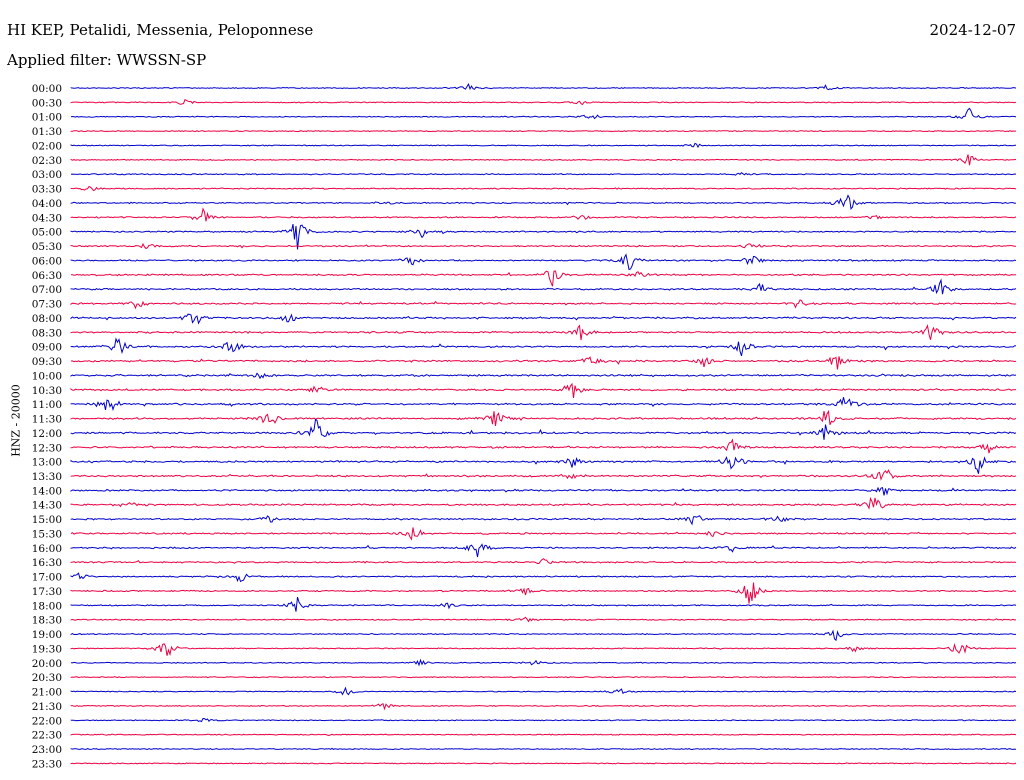 This screenshot has width=1024, height=780. I want to click on time-tick-label: 20:00, so click(47, 664).